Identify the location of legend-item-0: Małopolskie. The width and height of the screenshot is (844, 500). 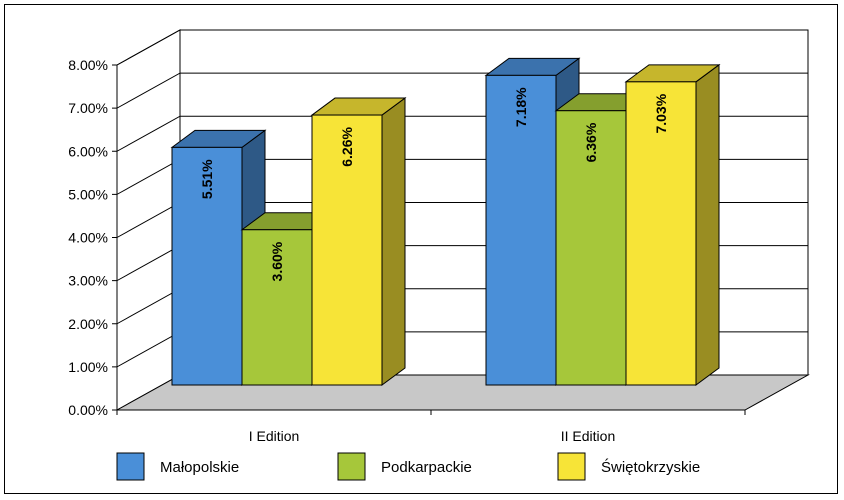
(177, 466).